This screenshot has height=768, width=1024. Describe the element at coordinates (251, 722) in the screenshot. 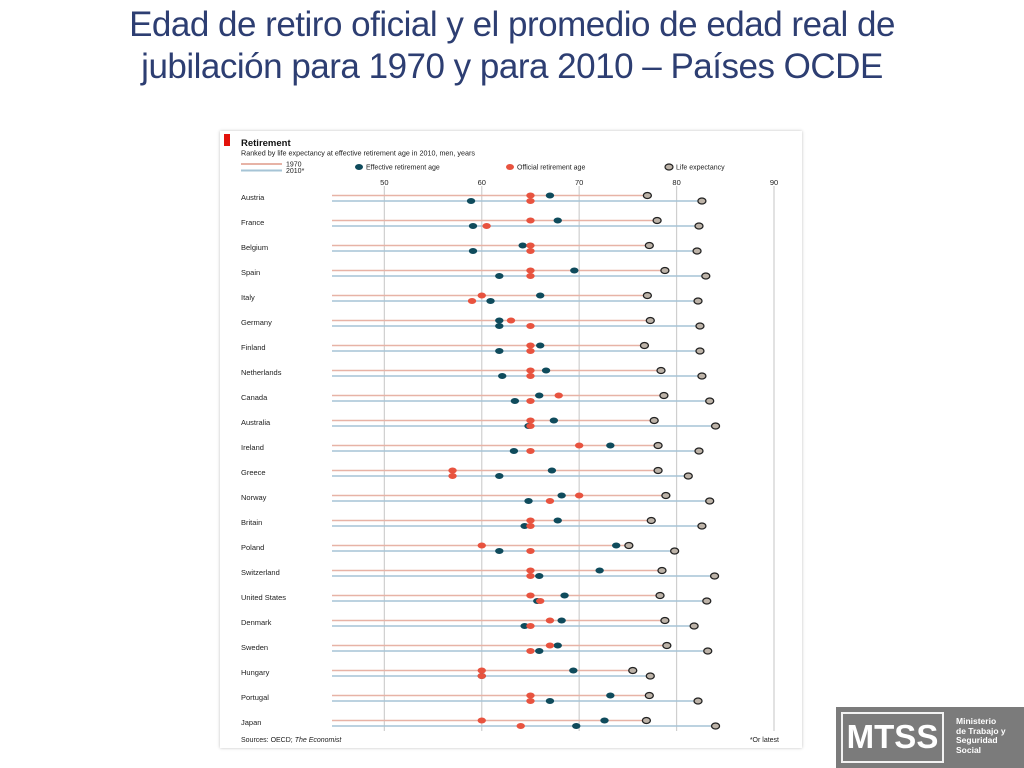

I see `country-label: Japan` at that location.